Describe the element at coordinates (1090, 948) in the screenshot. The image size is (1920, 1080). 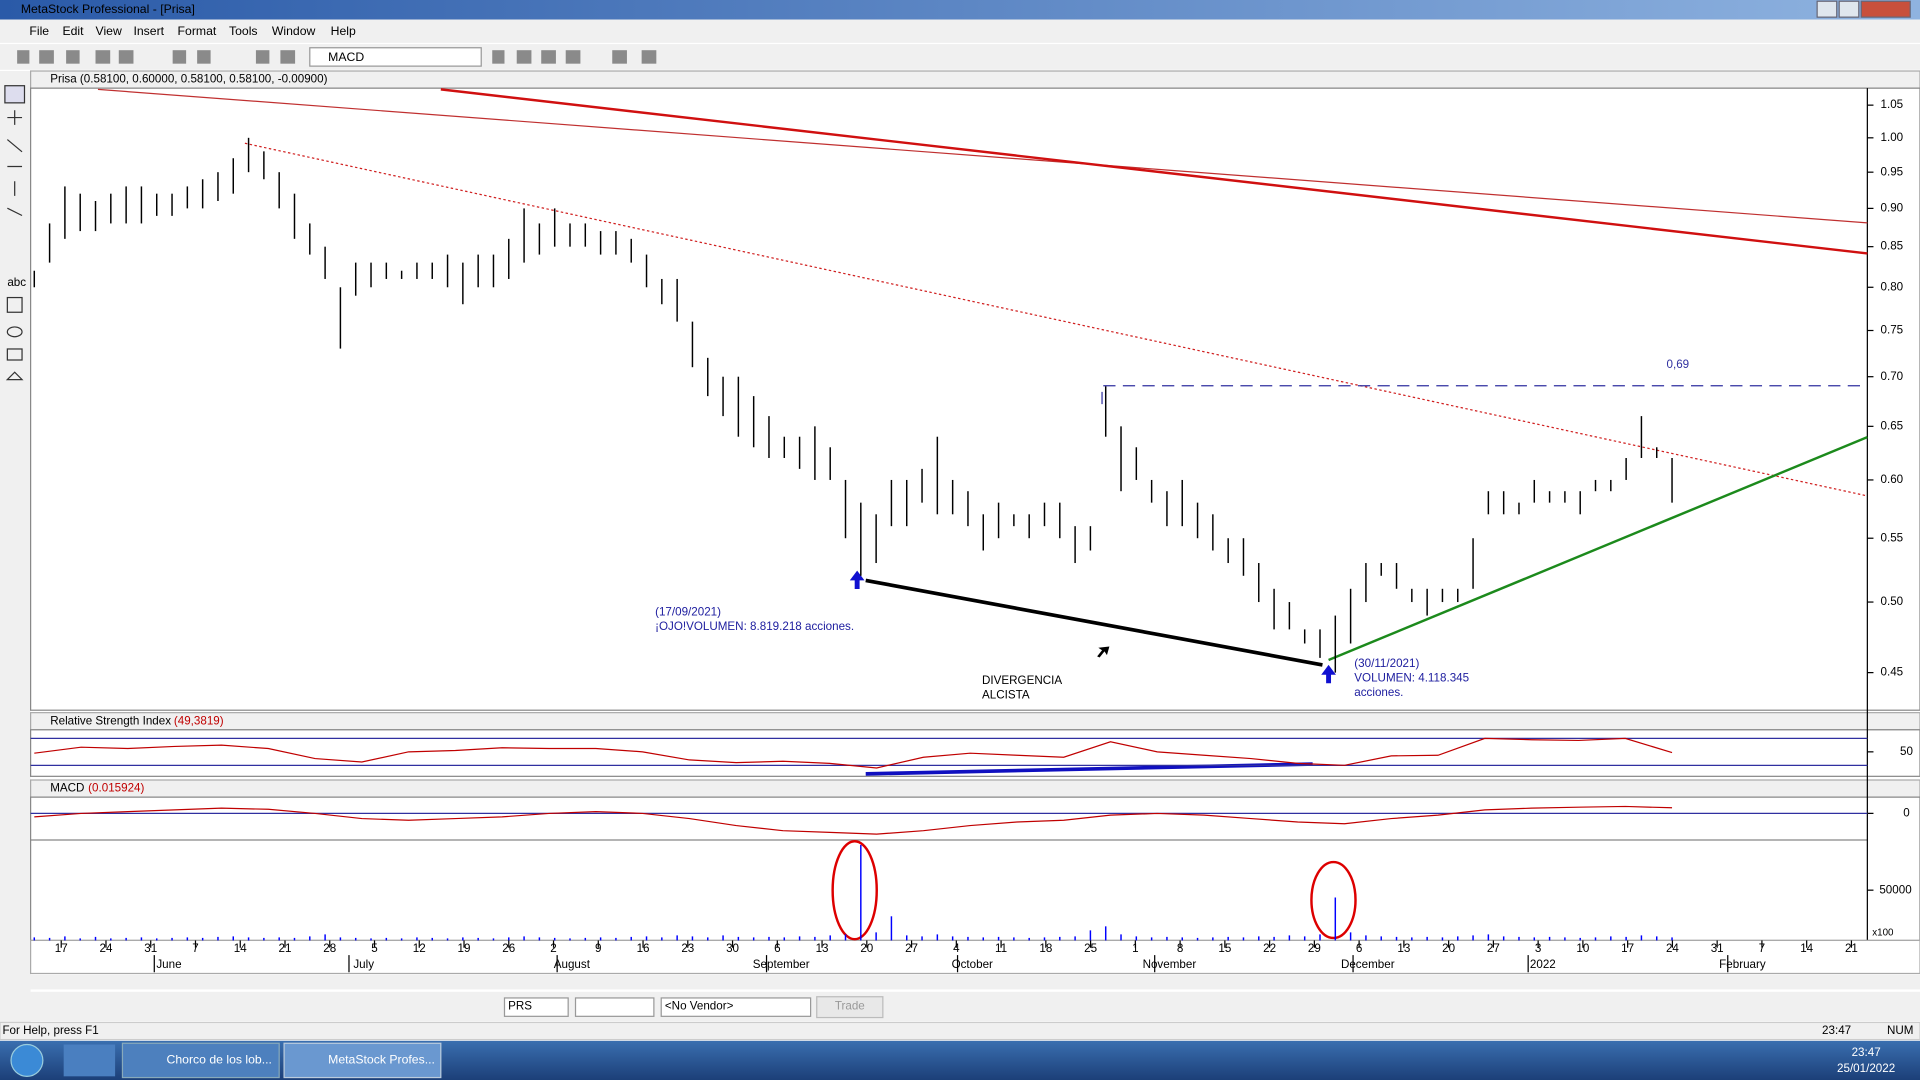
I see `date-label: 25` at that location.